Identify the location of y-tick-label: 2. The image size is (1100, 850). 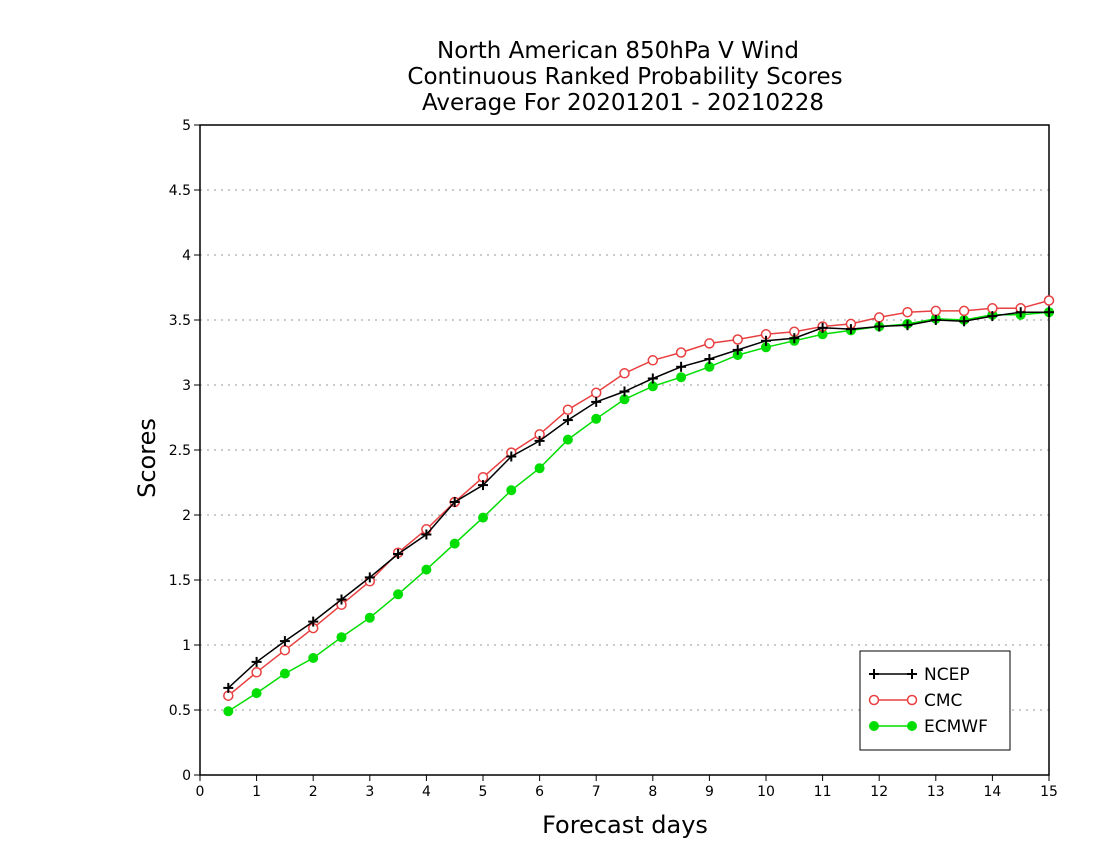
(186, 516).